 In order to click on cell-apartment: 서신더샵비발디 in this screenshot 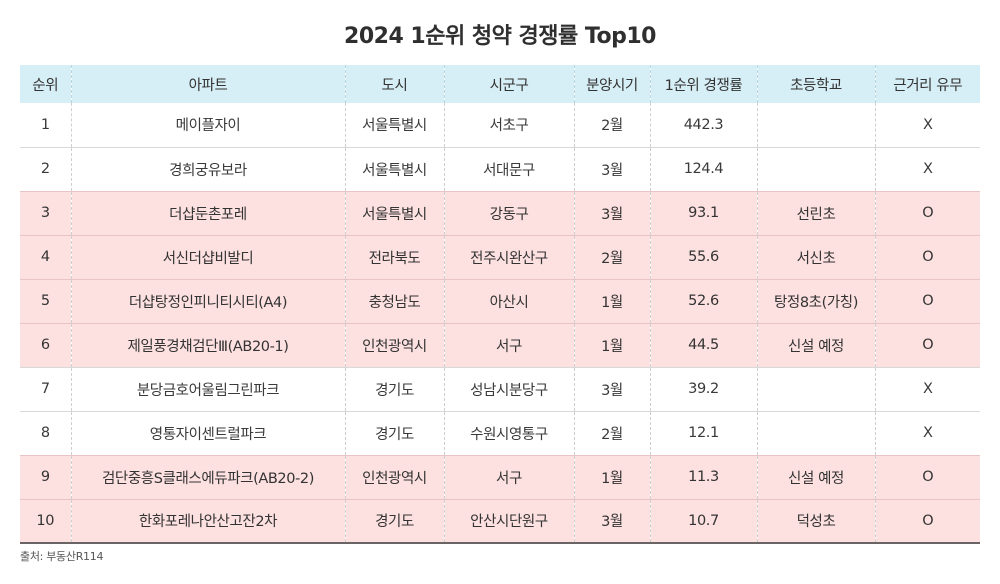, I will do `click(207, 256)`.